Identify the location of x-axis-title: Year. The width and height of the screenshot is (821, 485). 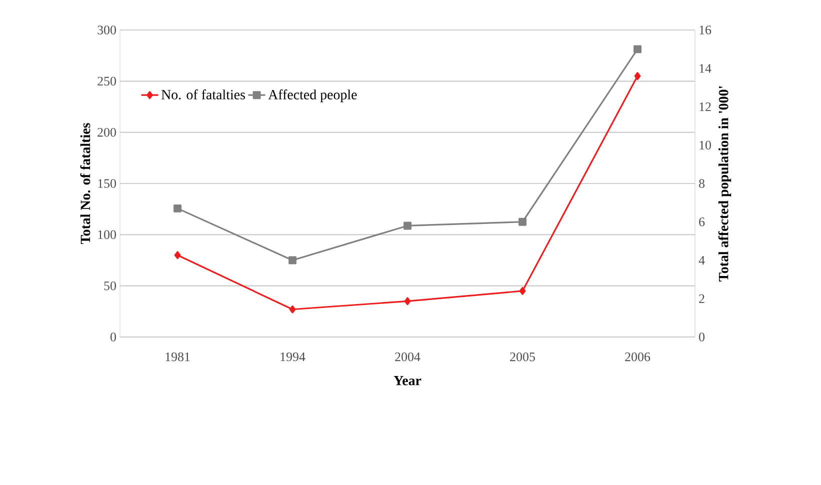
(408, 381).